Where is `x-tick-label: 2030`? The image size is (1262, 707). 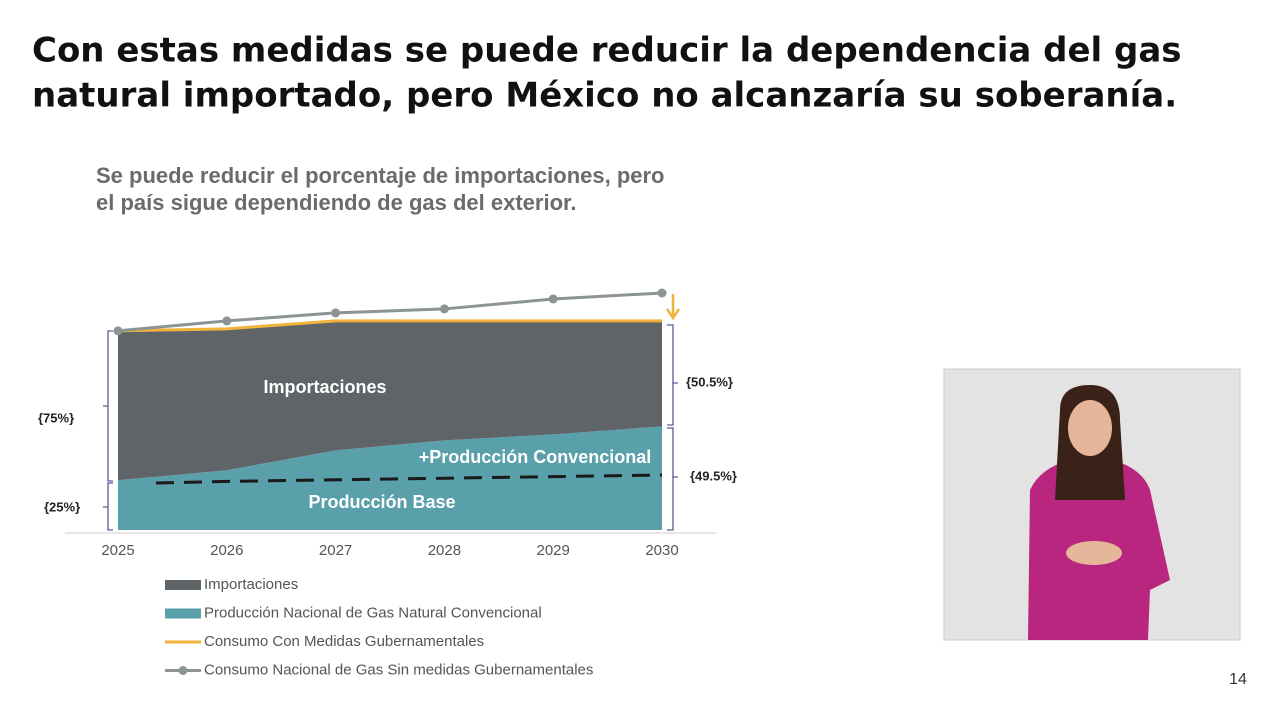 x-tick-label: 2030 is located at coordinates (661, 550).